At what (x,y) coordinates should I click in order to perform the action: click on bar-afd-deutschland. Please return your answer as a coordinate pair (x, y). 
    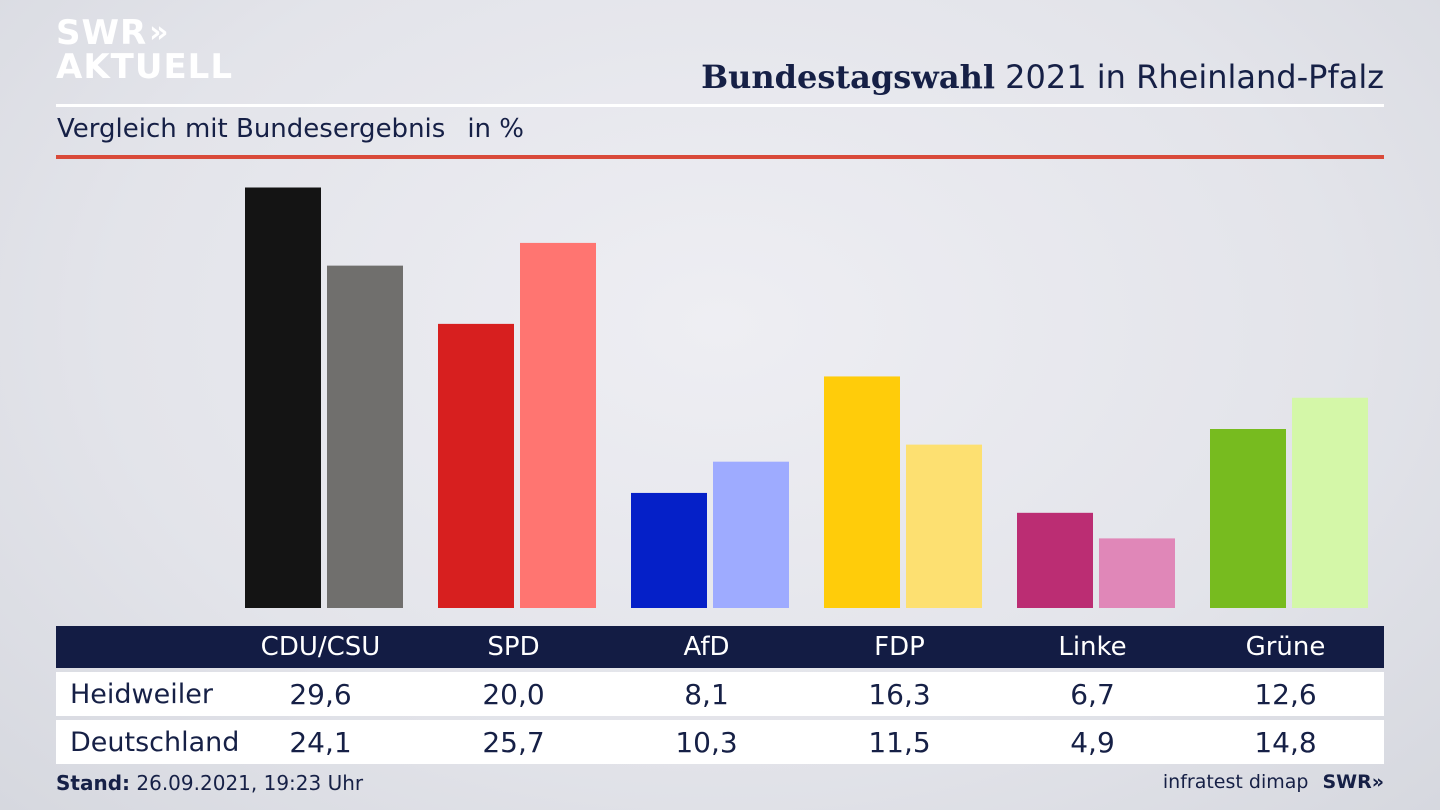
    Looking at the image, I should click on (751, 534).